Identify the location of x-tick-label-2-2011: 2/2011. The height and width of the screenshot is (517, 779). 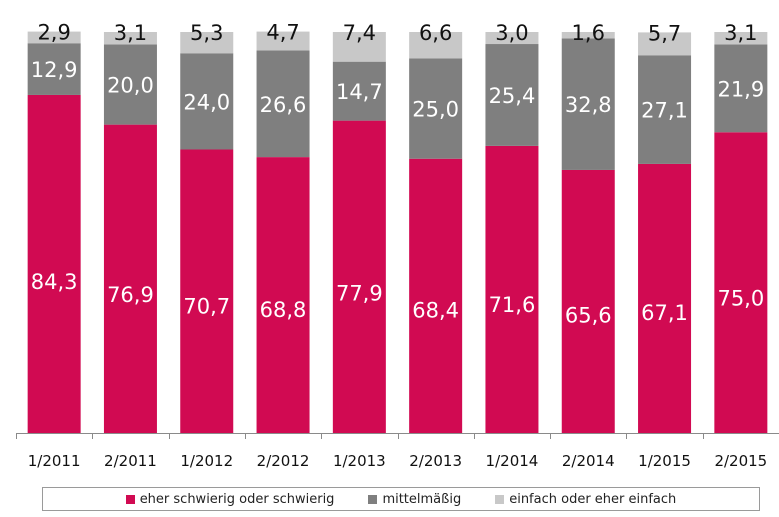
(130, 461).